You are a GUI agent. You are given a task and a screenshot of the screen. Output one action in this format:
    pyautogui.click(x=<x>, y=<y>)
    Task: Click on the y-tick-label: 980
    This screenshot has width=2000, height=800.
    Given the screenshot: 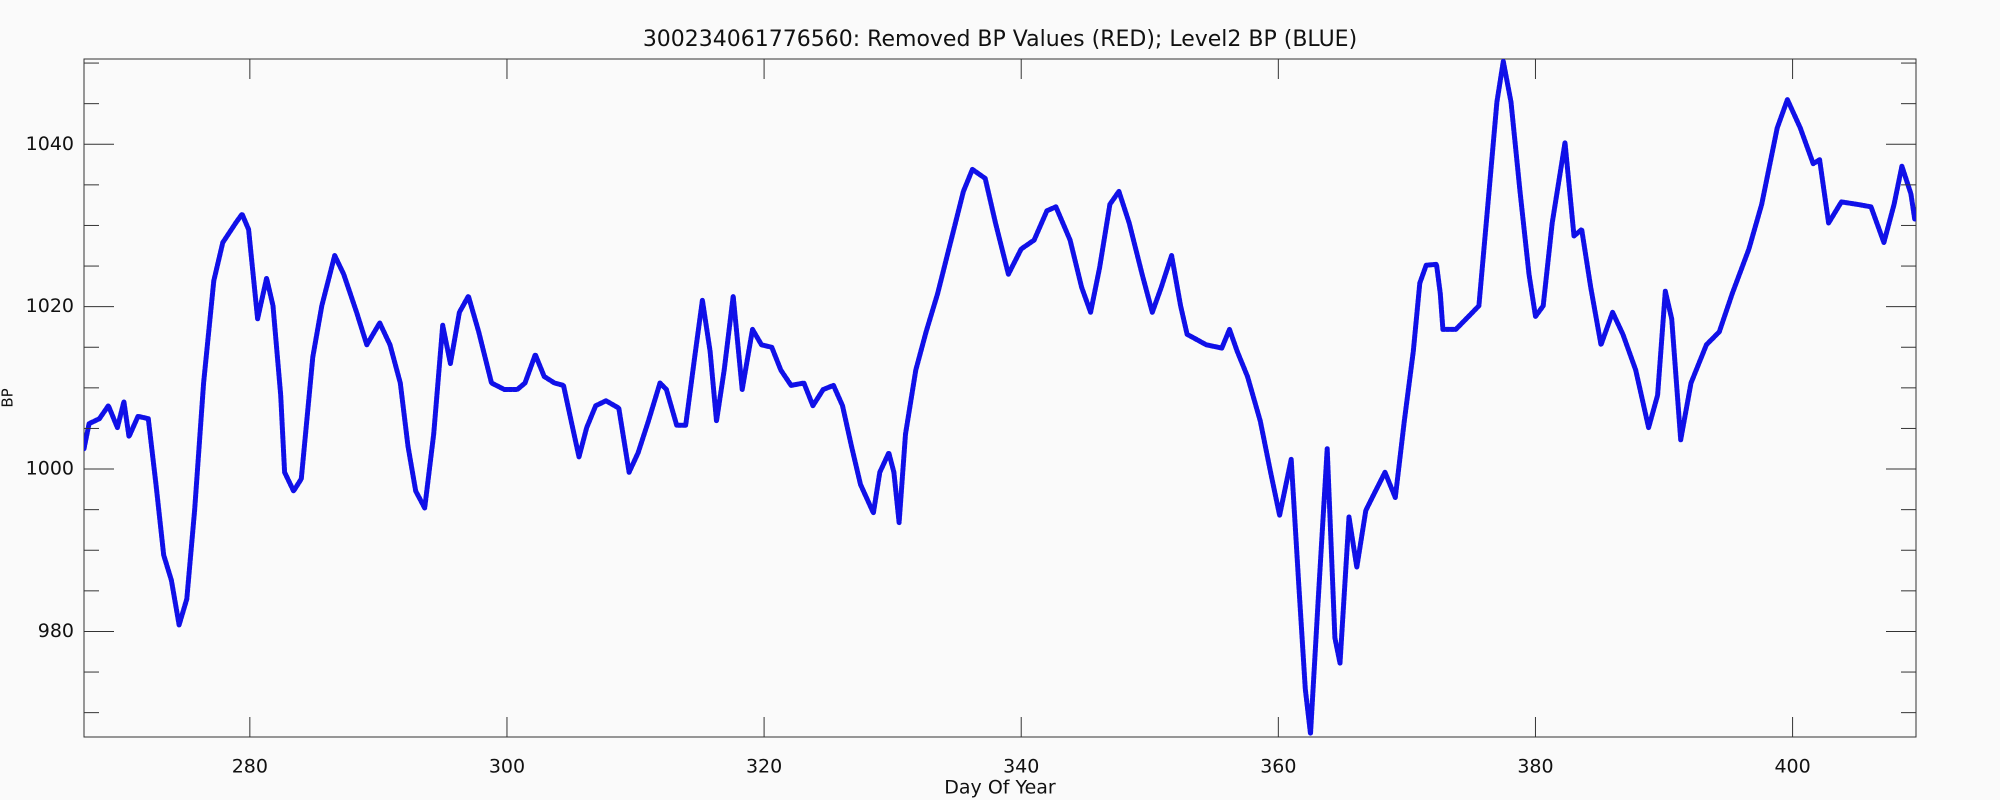 What is the action you would take?
    pyautogui.click(x=56, y=631)
    